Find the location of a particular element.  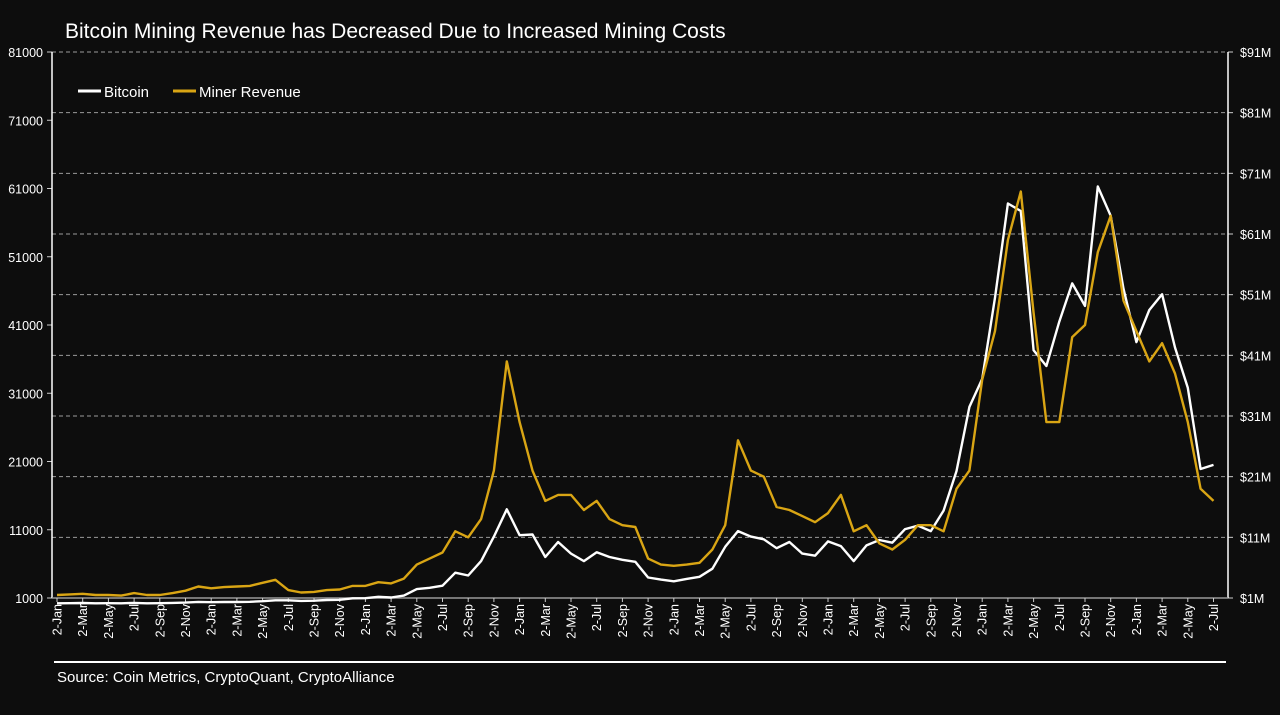

right-axis-tick-label: $1M is located at coordinates (1252, 599).